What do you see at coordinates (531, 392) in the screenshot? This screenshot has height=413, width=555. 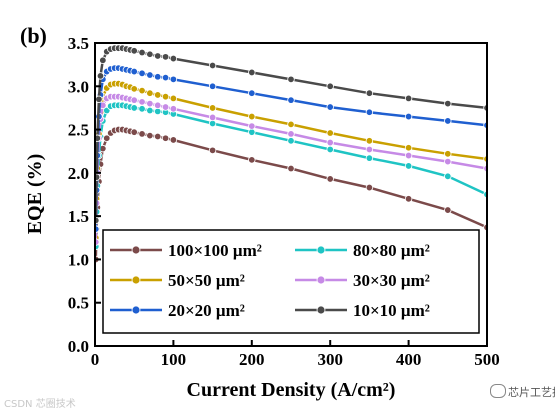 I see `watermark-right: 芯片工艺技术` at bounding box center [531, 392].